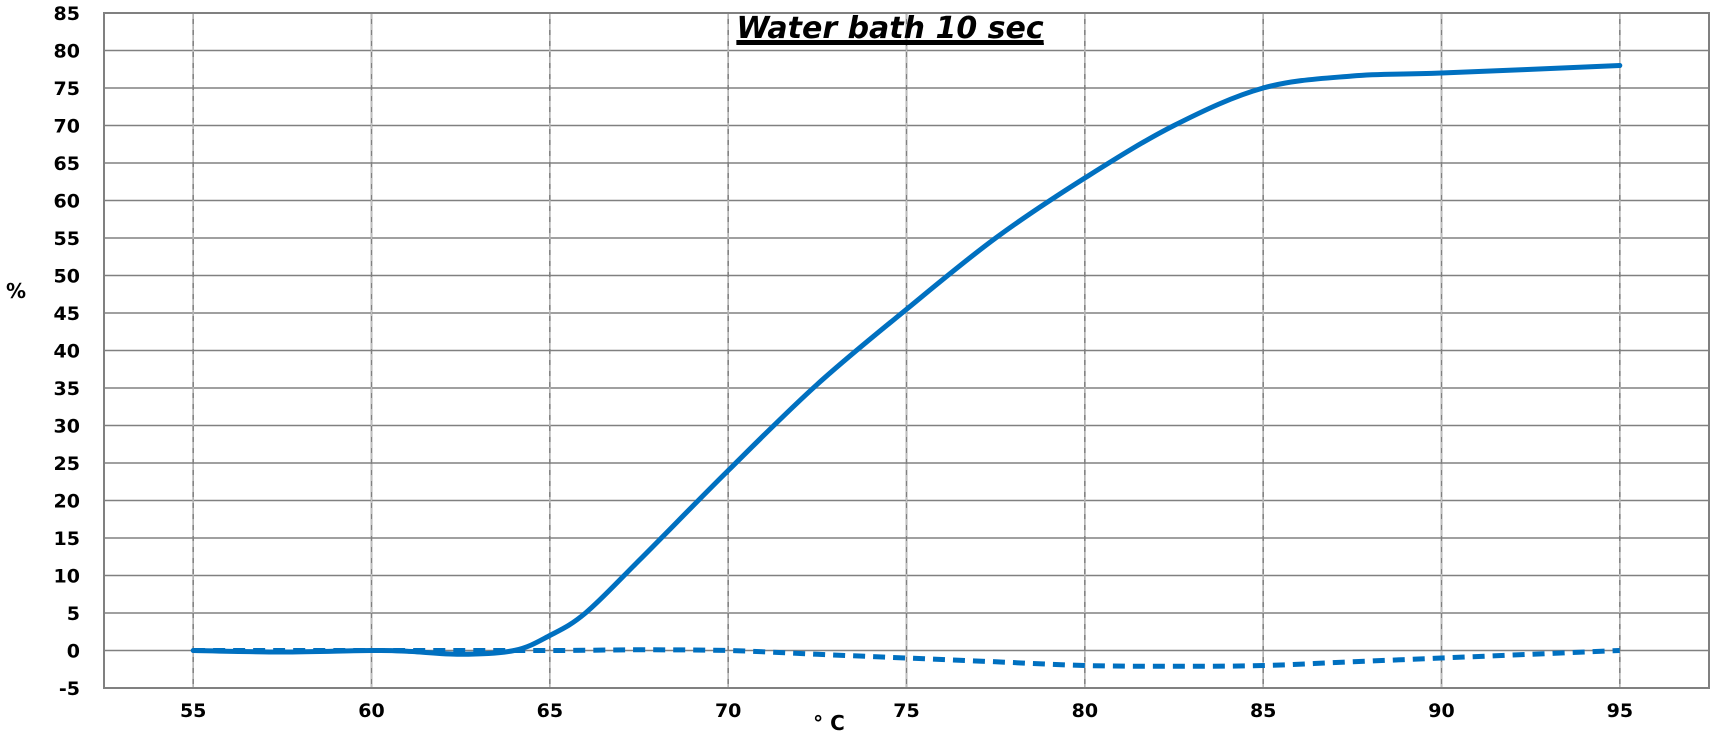  Describe the element at coordinates (67, 239) in the screenshot. I see `y-tick-label: 55` at that location.